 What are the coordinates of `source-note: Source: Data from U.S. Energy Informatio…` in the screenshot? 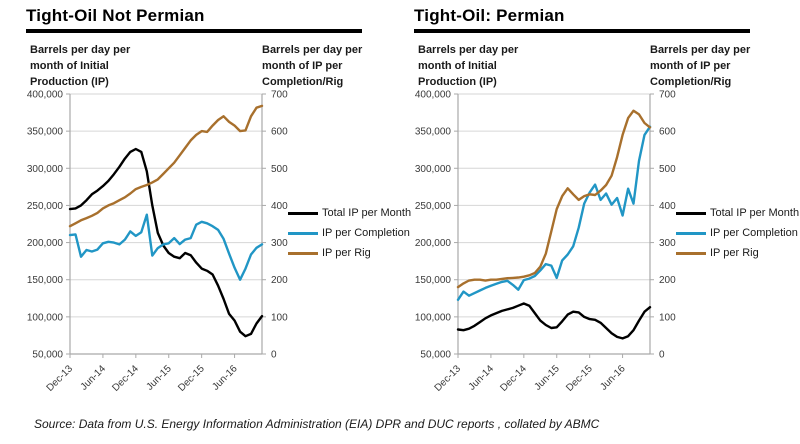 It's located at (317, 424).